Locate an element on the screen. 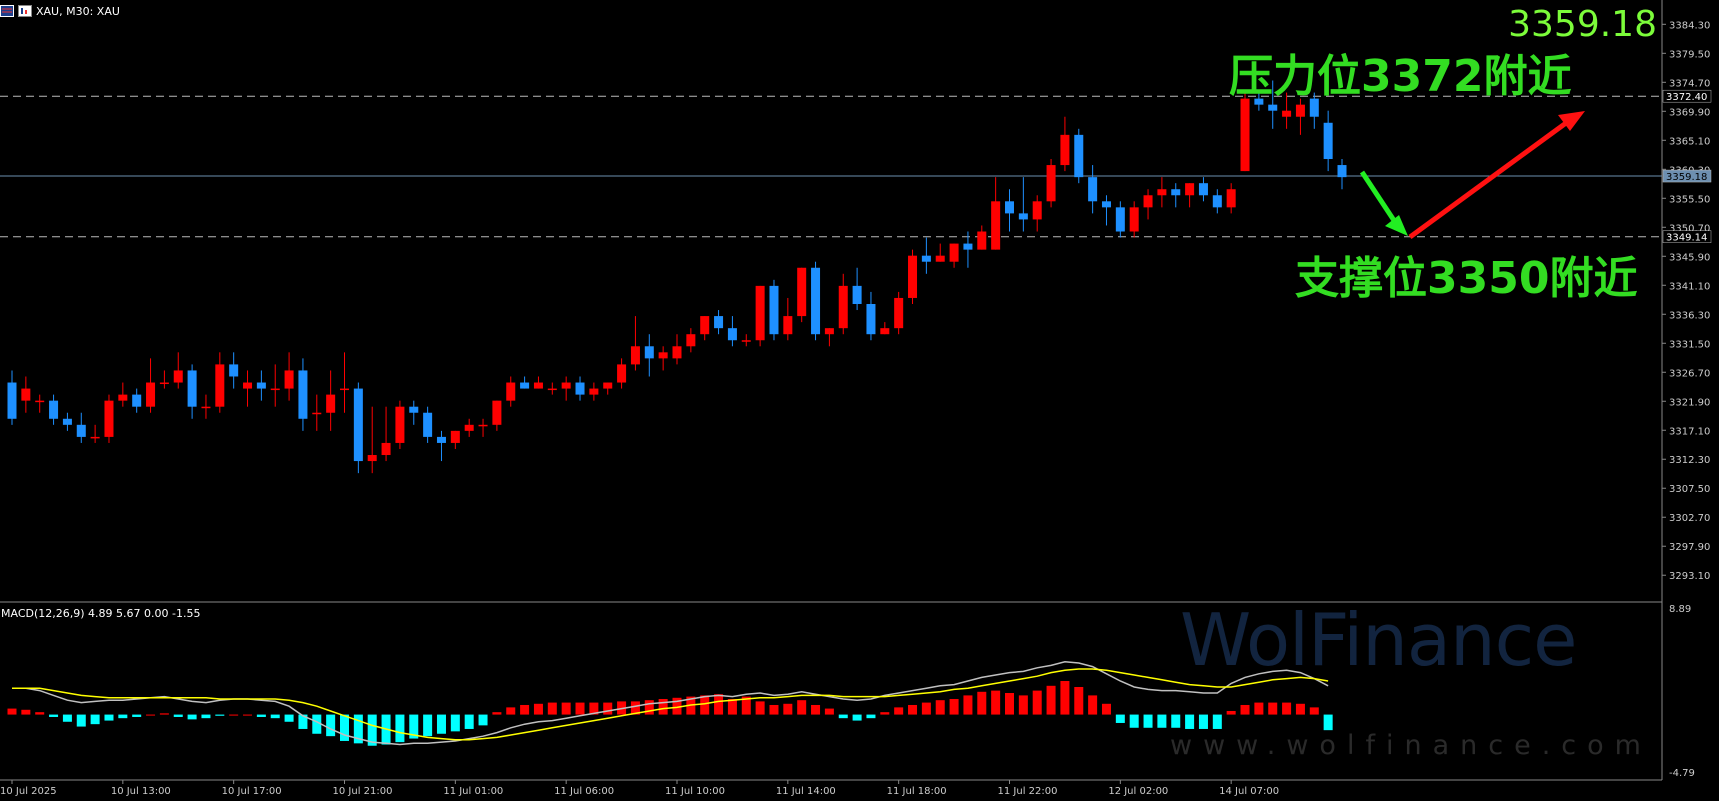 This screenshot has width=1719, height=801. x-tick-label: 11 Jul 14:00 is located at coordinates (806, 791).